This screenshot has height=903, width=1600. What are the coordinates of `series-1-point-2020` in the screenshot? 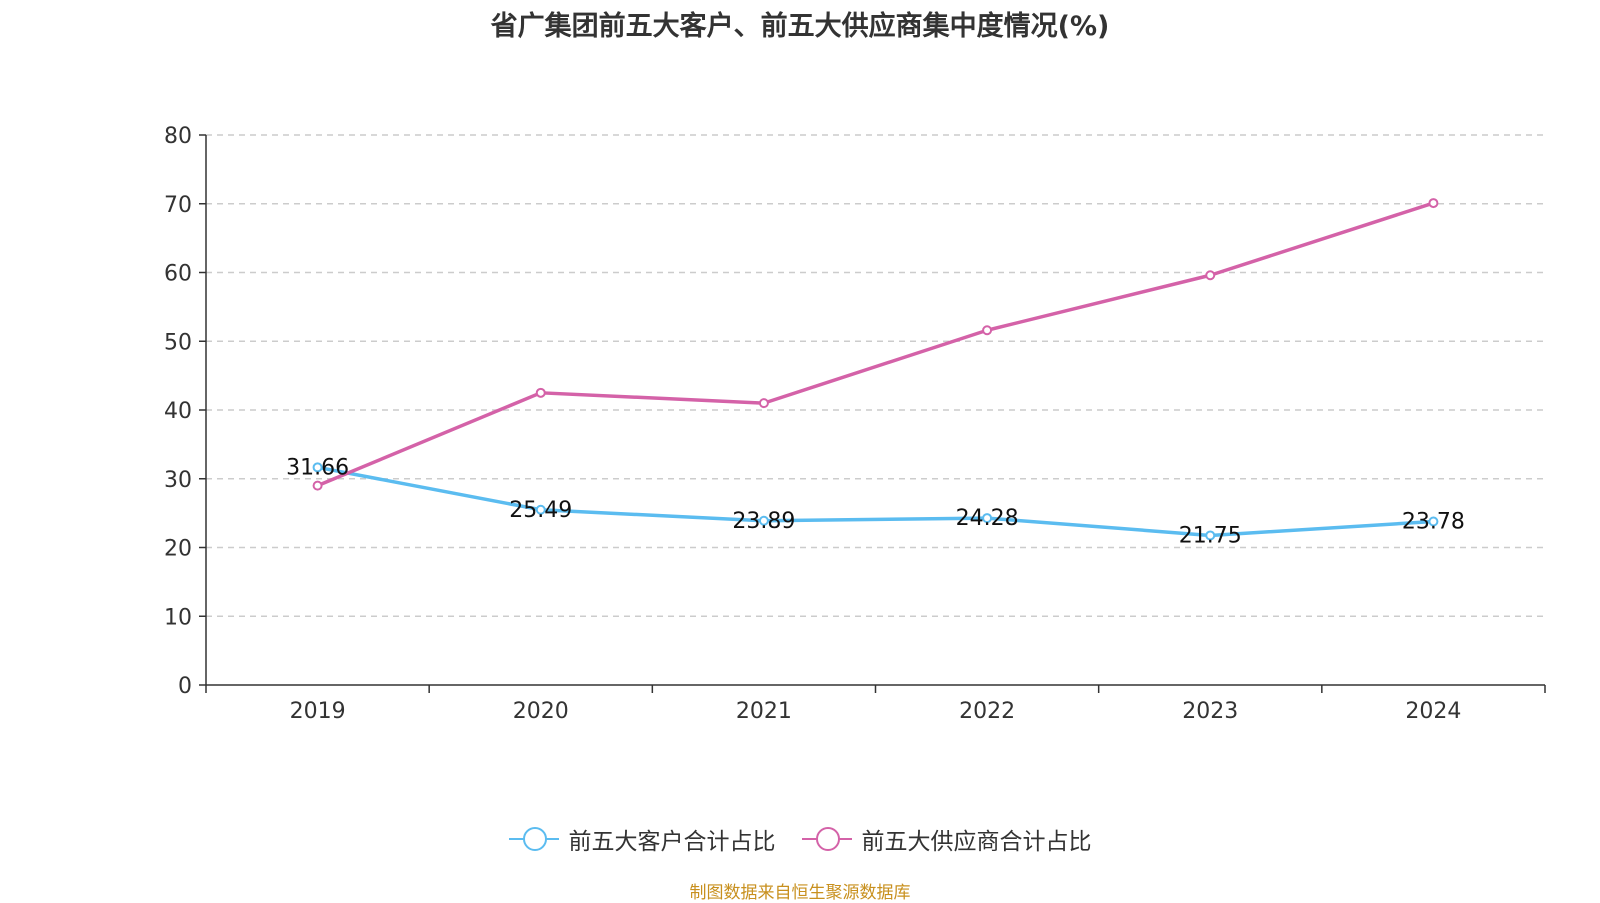 It's located at (540, 392).